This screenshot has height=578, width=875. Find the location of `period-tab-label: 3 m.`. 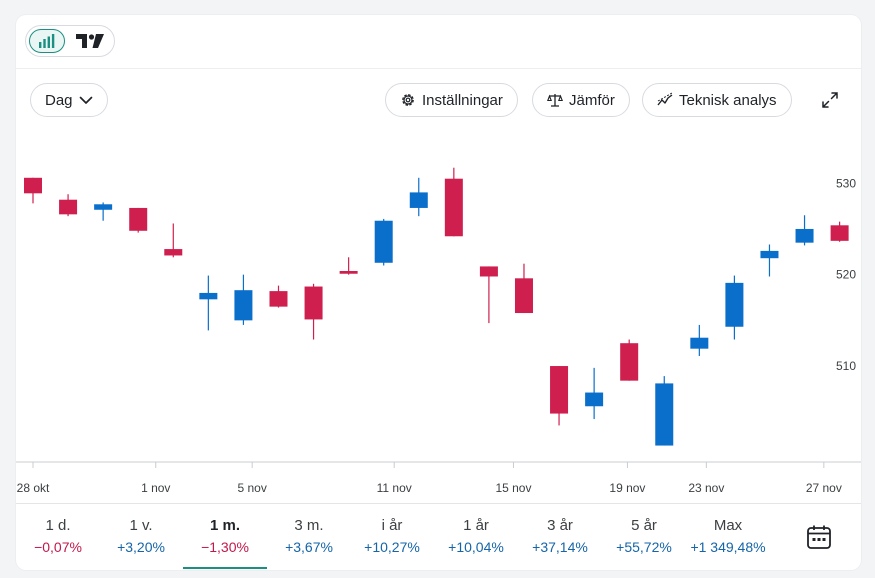

period-tab-label: 3 m. is located at coordinates (309, 525).